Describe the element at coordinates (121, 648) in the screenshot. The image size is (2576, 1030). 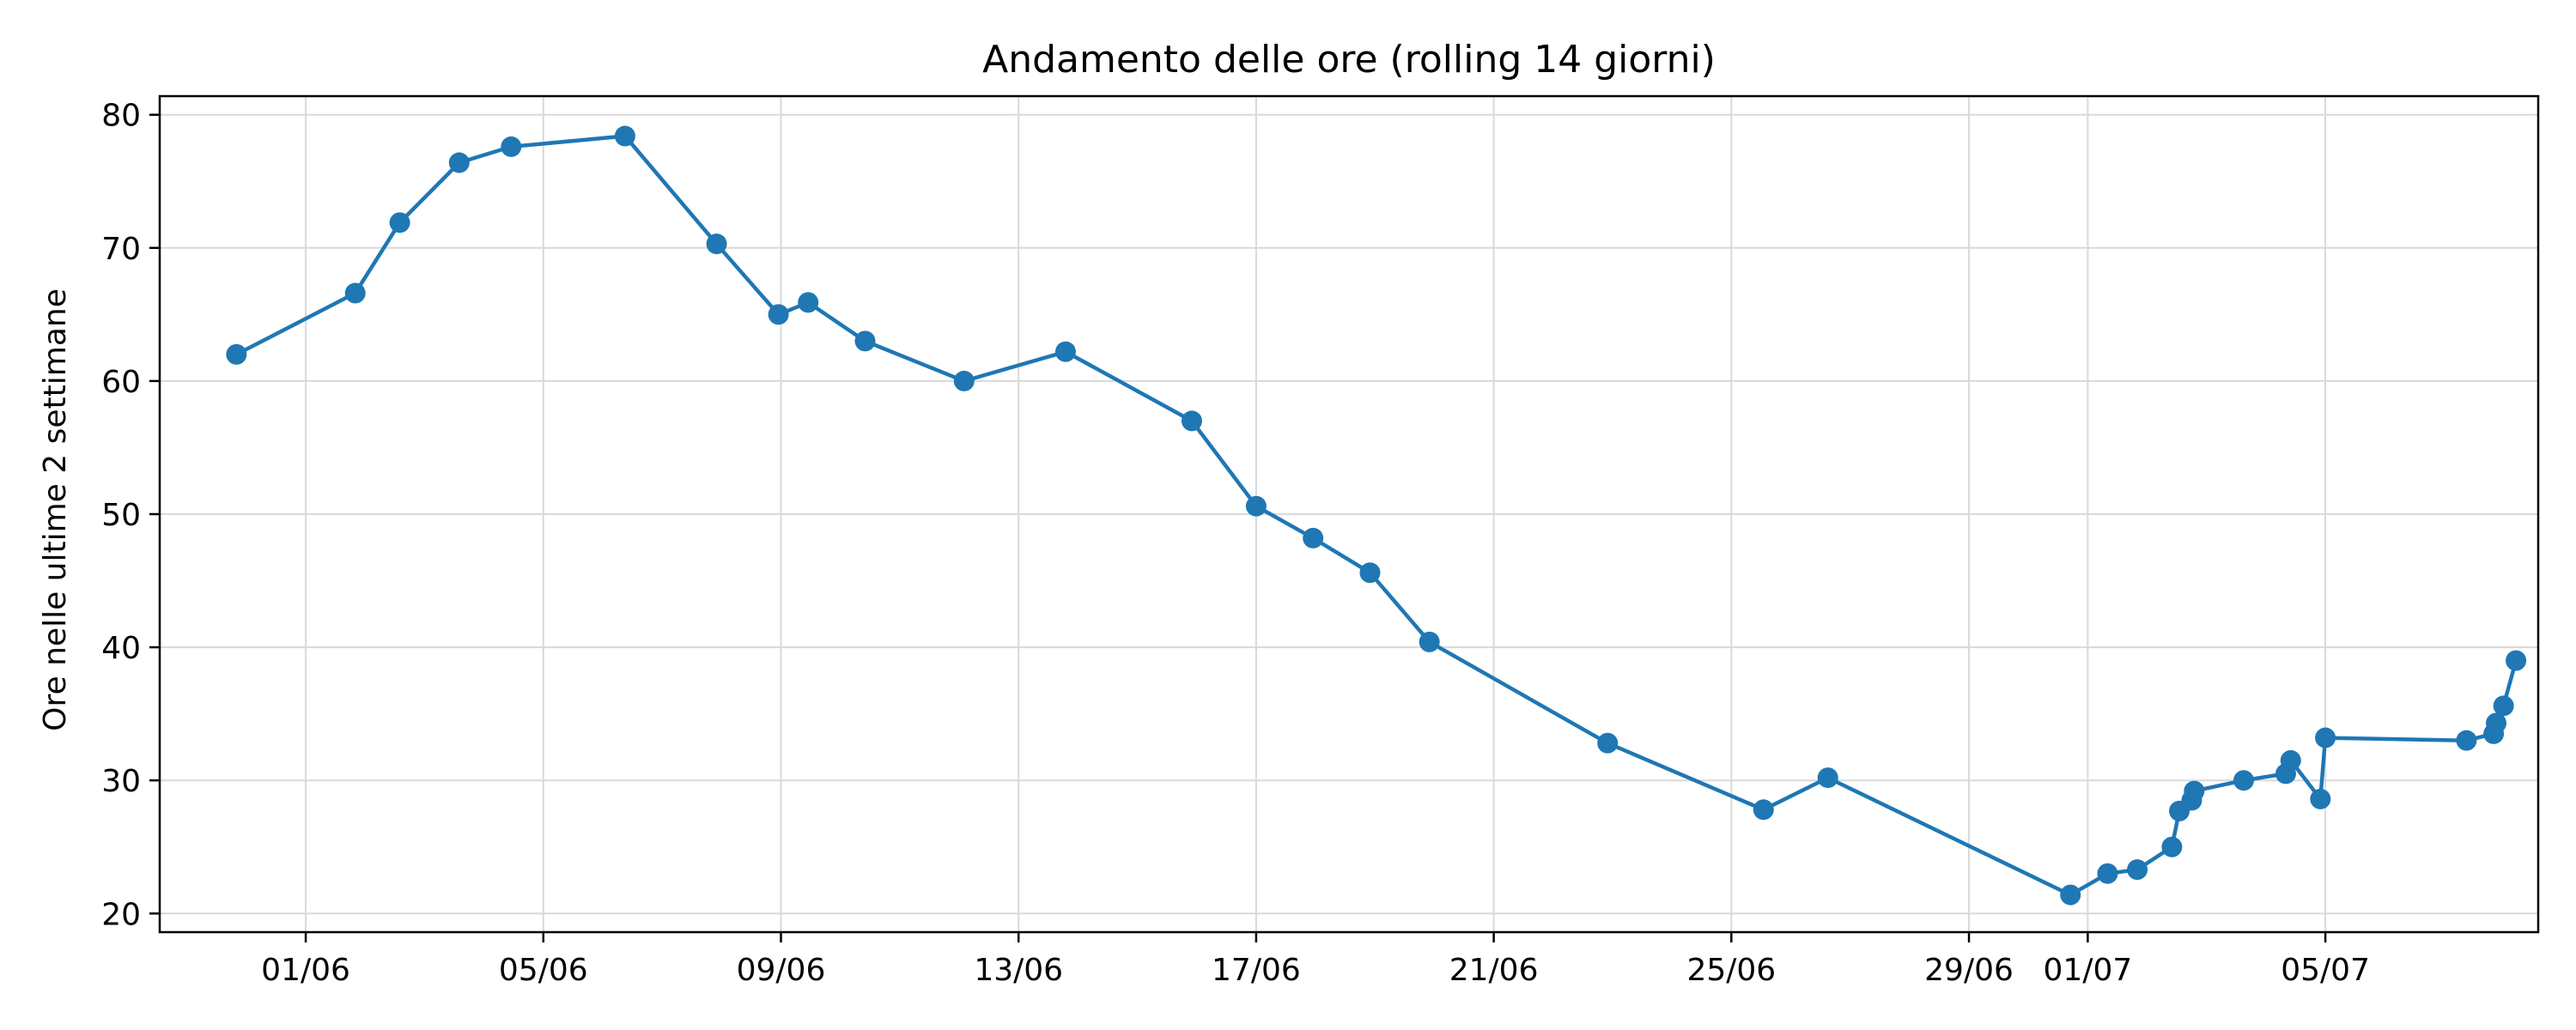
I see `y-tick-label: 40` at that location.